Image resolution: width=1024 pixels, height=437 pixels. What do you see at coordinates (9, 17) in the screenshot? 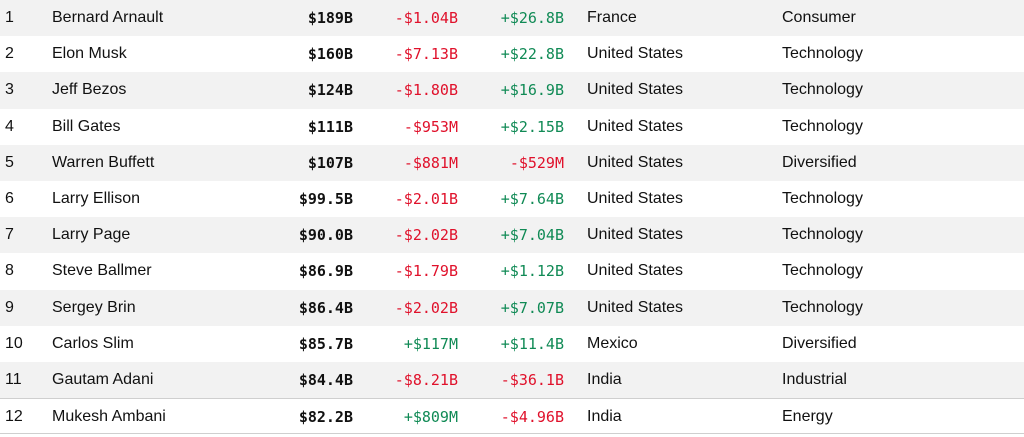
I see `rank-cell: 1` at bounding box center [9, 17].